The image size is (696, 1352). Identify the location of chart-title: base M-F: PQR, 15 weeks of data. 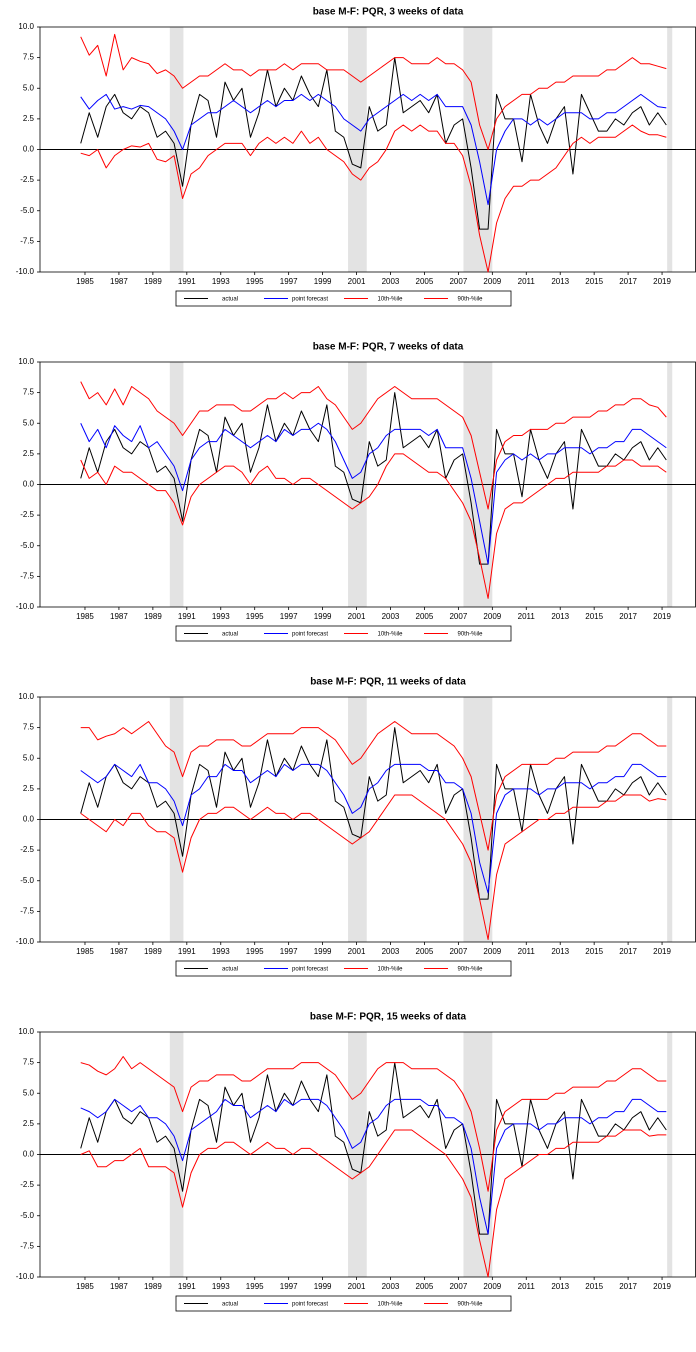
(388, 1017).